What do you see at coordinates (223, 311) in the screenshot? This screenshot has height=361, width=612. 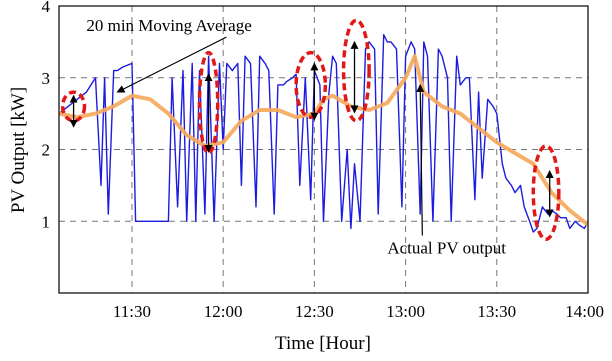 I see `x-tick-label: 12:00` at bounding box center [223, 311].